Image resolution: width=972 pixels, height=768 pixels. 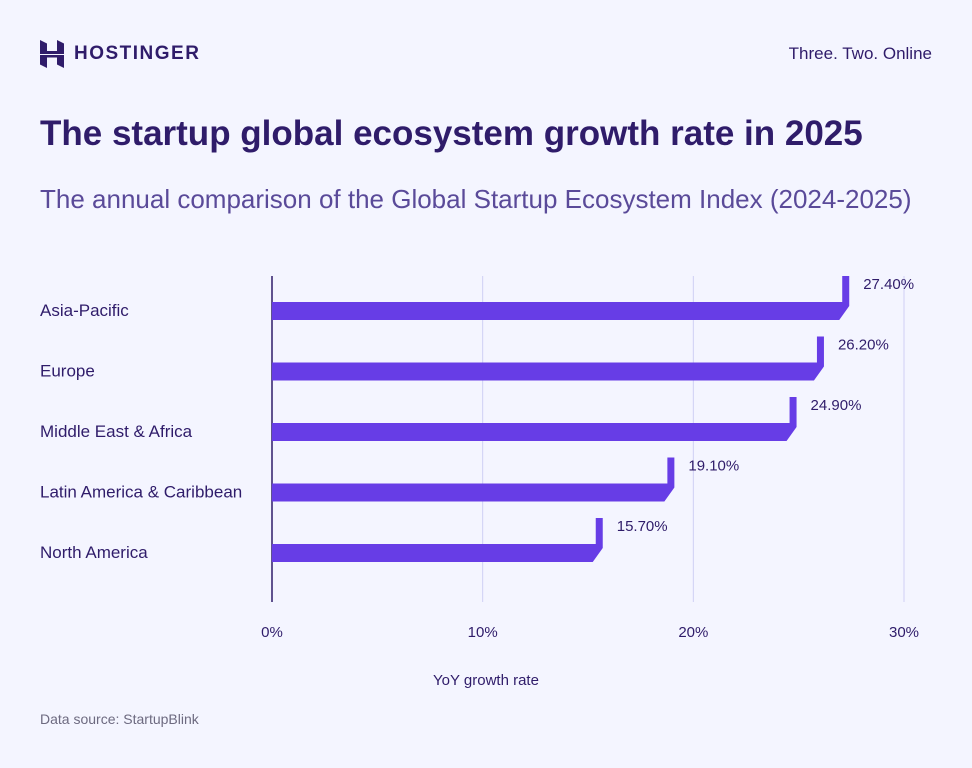 What do you see at coordinates (642, 526) in the screenshot?
I see `data-label: 15.70%` at bounding box center [642, 526].